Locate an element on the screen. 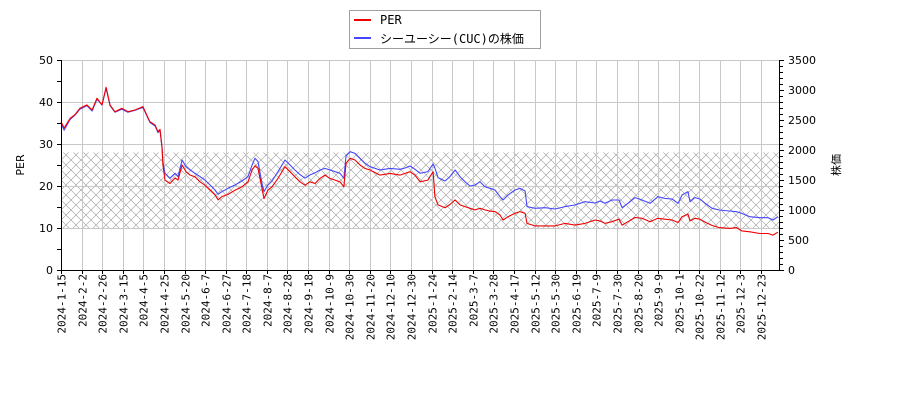  x-axis-date-label: 2025-10-1 is located at coordinates (679, 304).